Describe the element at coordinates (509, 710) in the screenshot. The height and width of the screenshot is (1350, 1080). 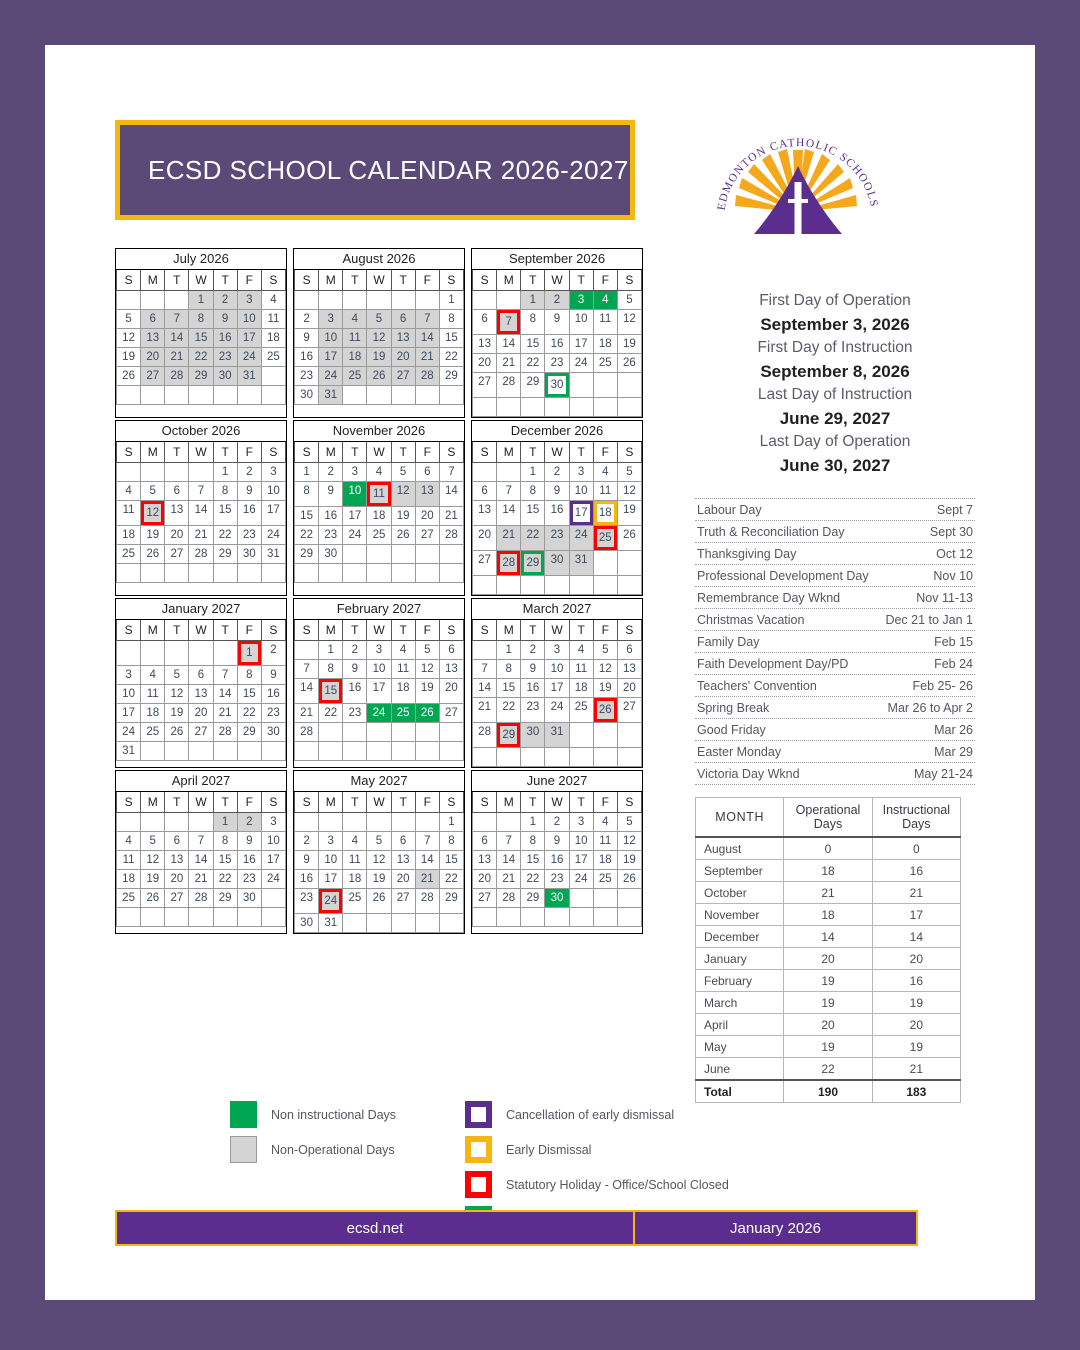
I see `day-cell: 22` at that location.